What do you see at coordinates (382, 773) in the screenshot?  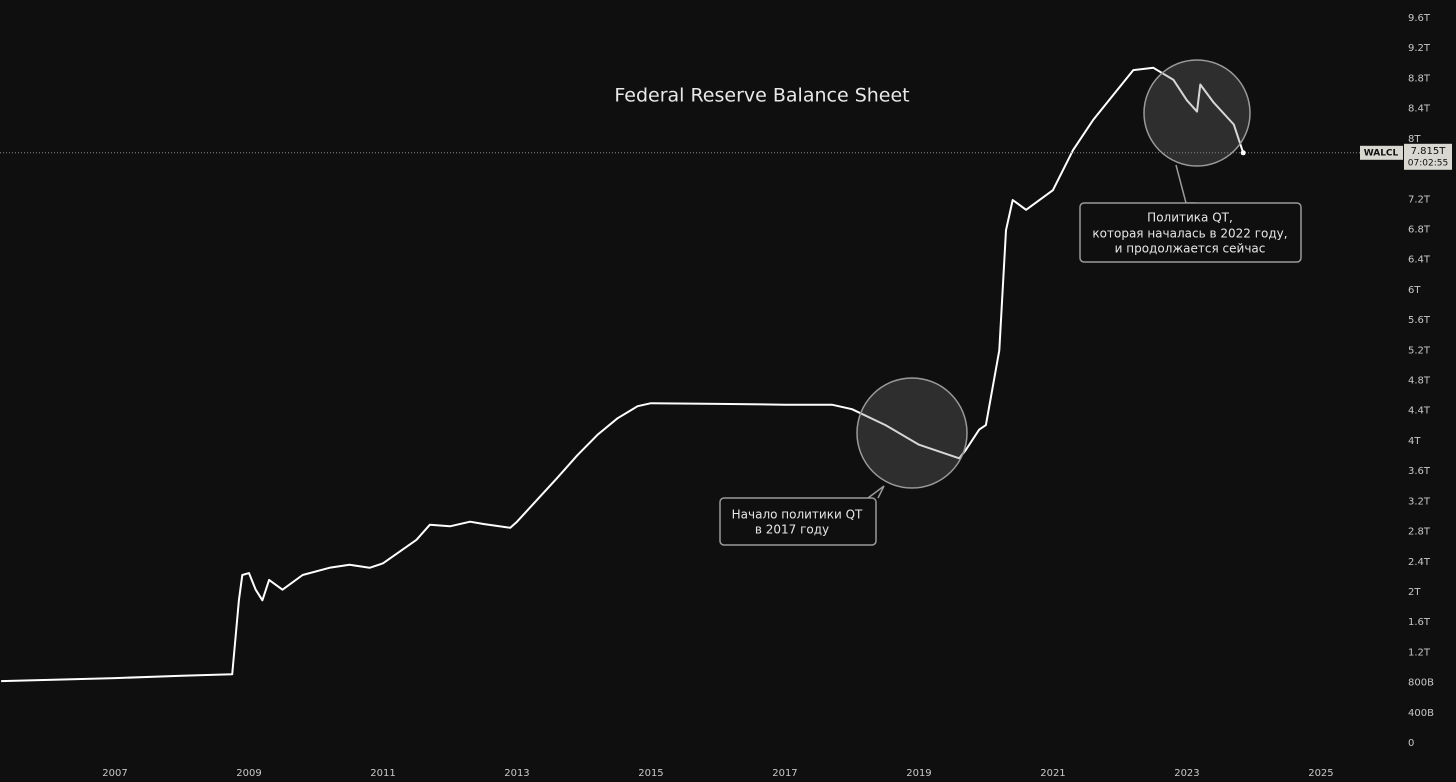 I see `x-tick-label: 2011` at bounding box center [382, 773].